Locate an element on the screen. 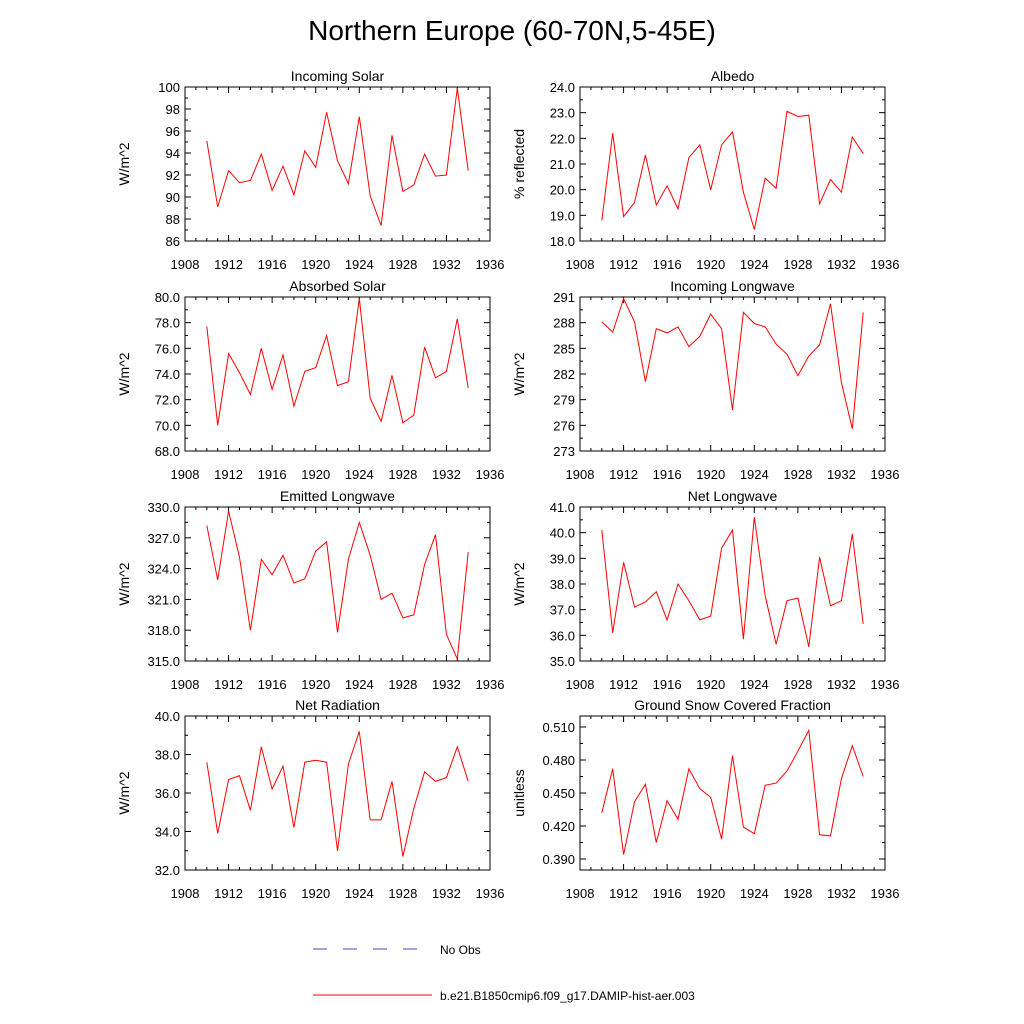  panel-incoming-longwave-xtick-label: 1932 is located at coordinates (841, 474).